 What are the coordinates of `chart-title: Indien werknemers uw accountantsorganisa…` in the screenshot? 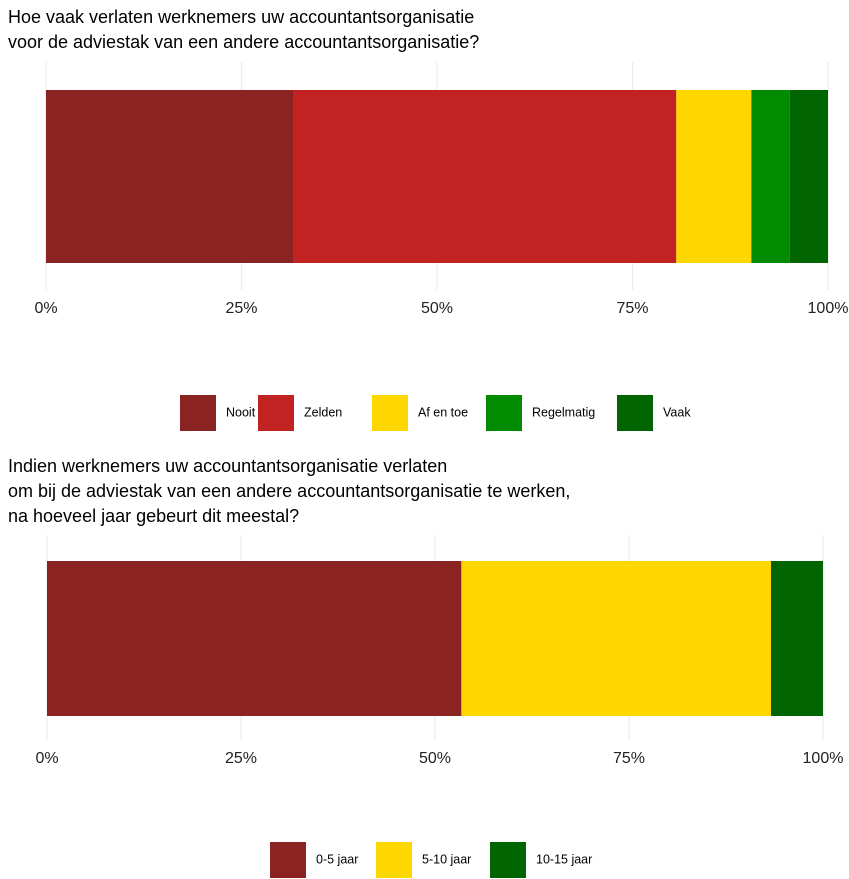 It's located at (227, 466).